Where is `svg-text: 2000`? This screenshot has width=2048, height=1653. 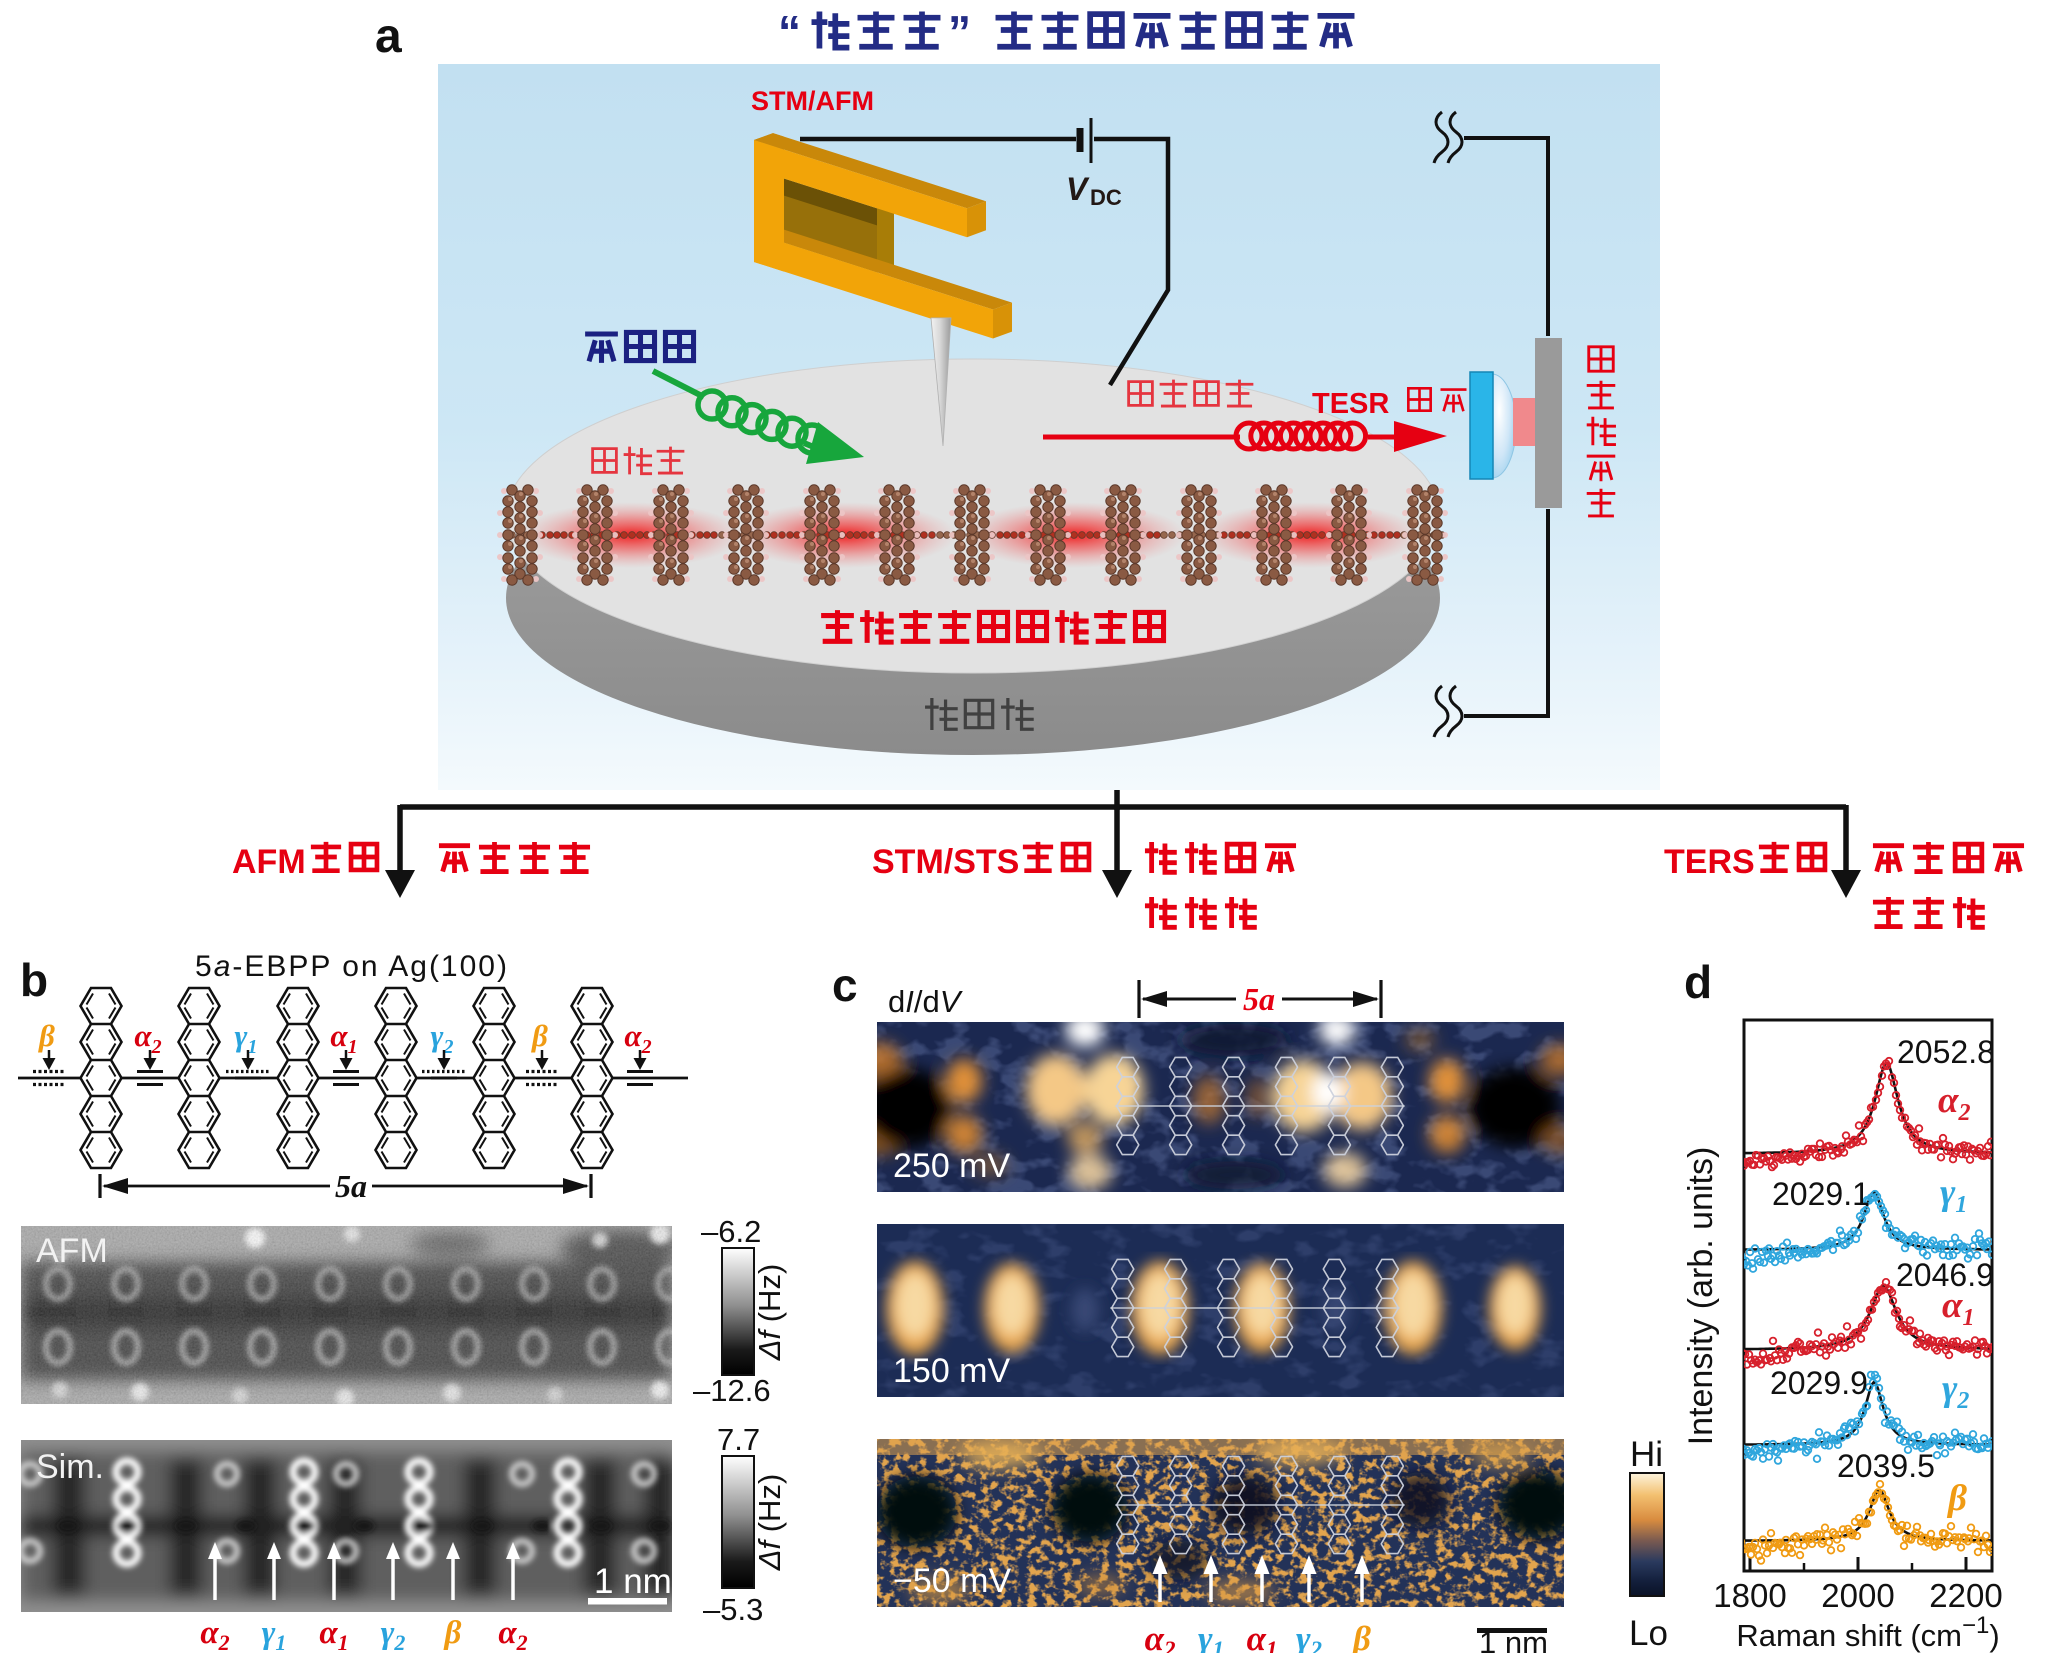
svg-text: 2000 is located at coordinates (1857, 1595).